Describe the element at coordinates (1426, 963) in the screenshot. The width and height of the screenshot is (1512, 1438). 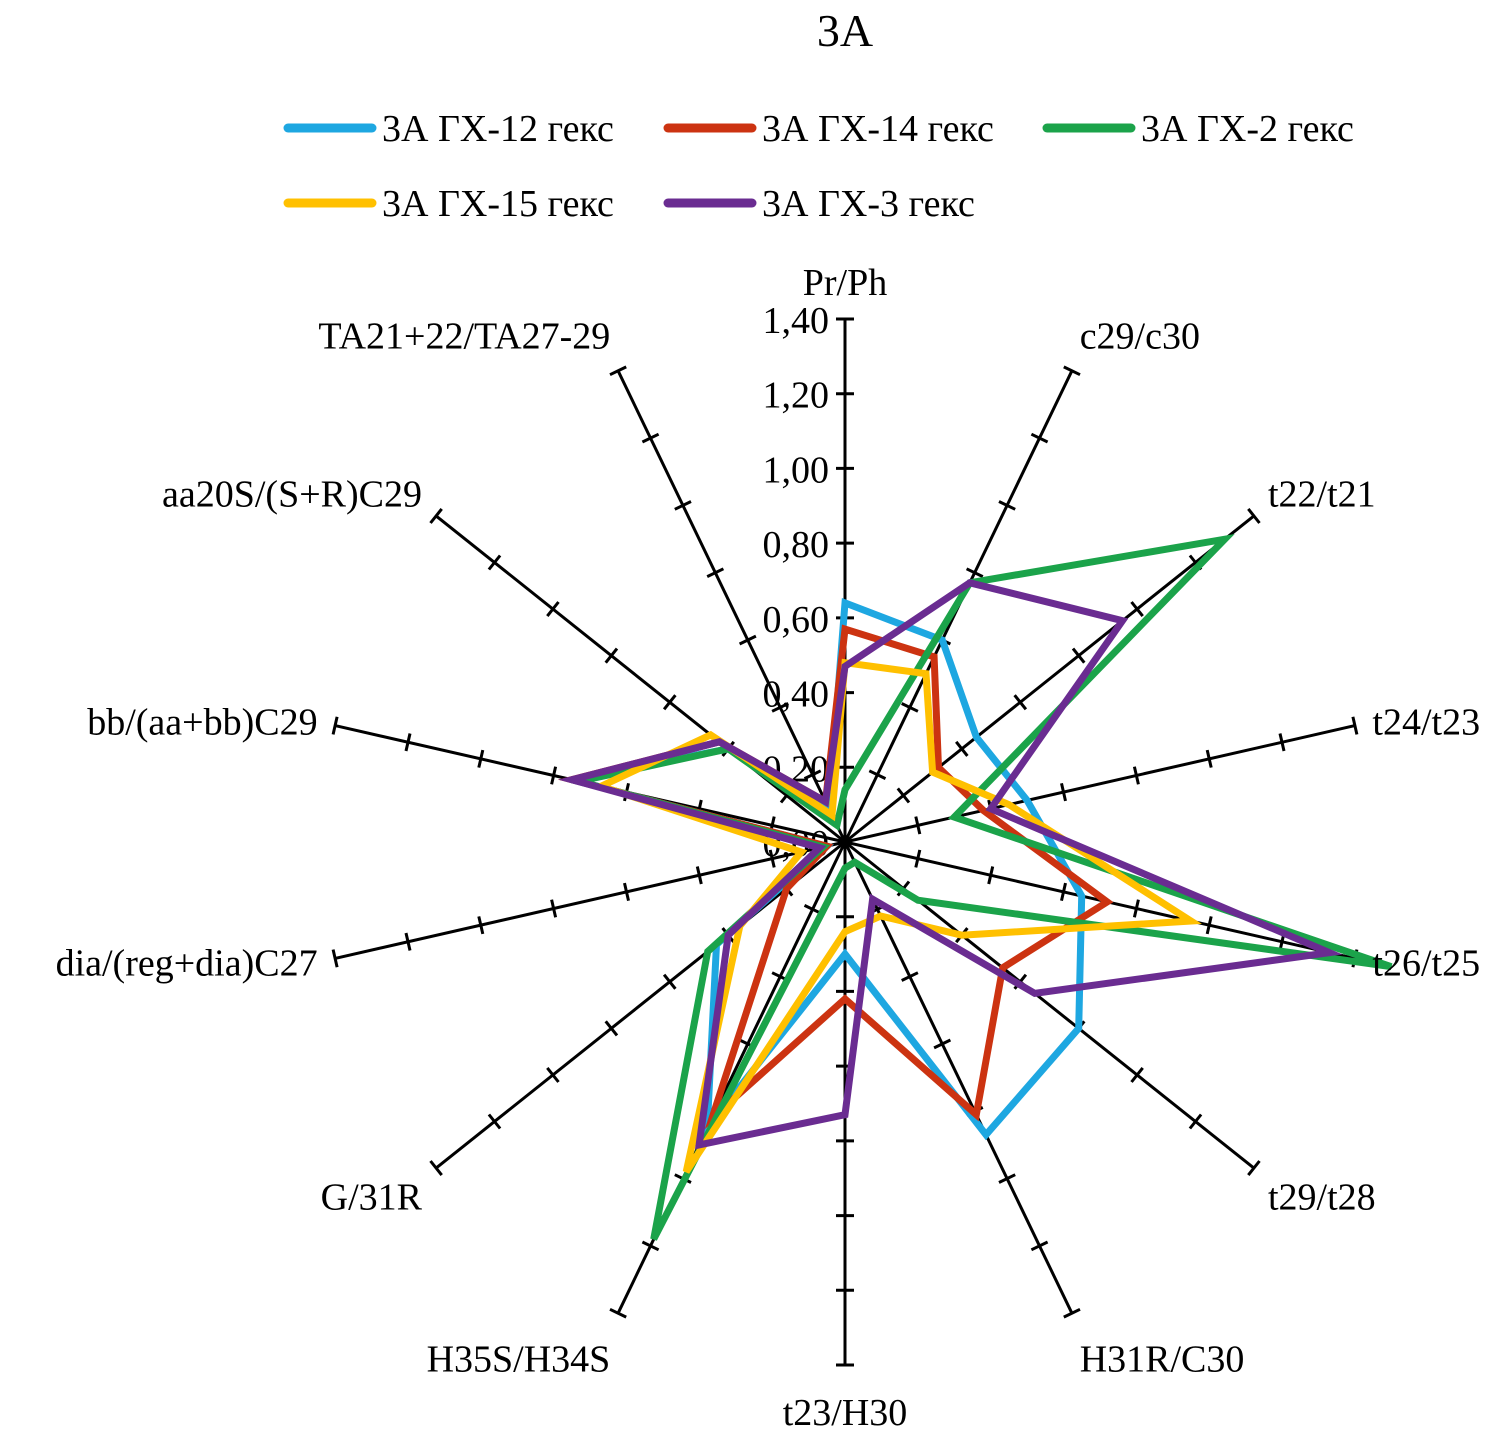
I see `axis-label: t26/t25` at that location.